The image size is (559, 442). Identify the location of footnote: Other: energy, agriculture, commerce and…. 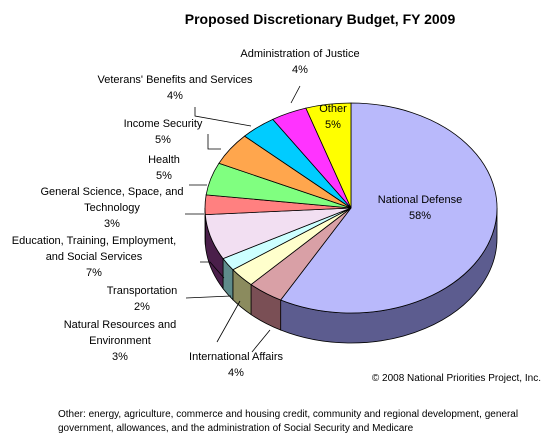
(288, 421).